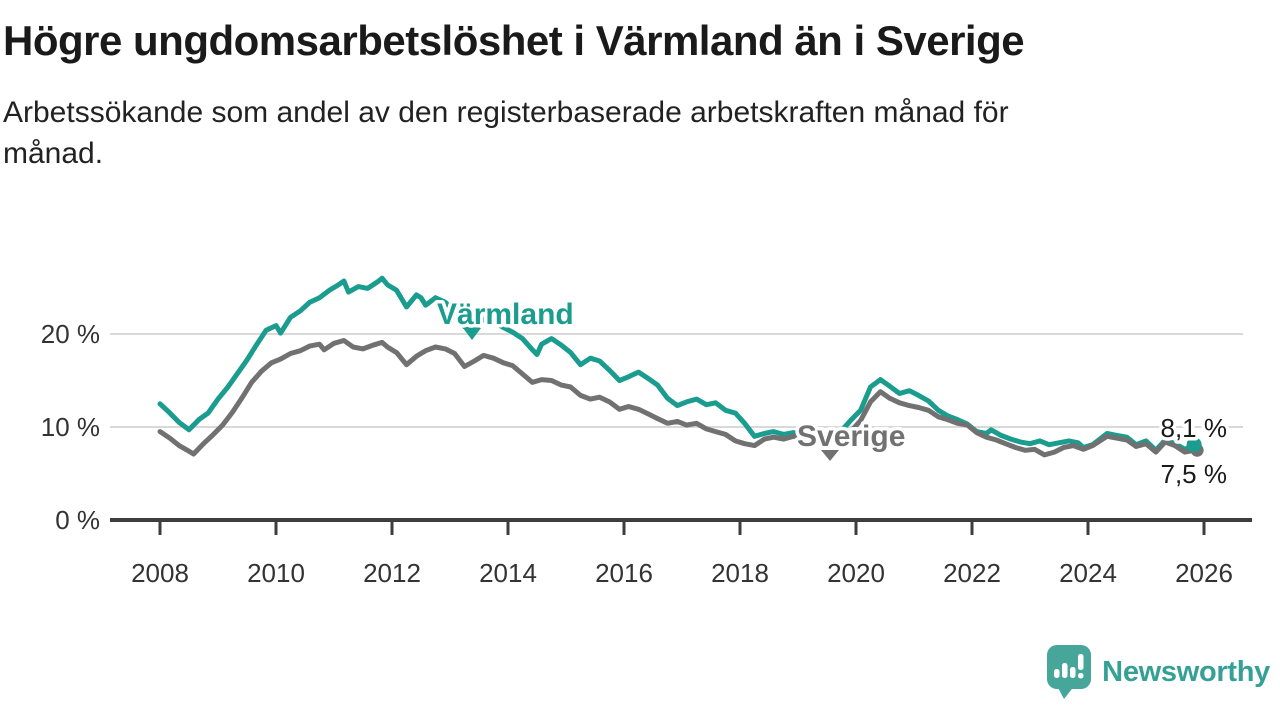  I want to click on x-tick-label-2022: 2022, so click(972, 573).